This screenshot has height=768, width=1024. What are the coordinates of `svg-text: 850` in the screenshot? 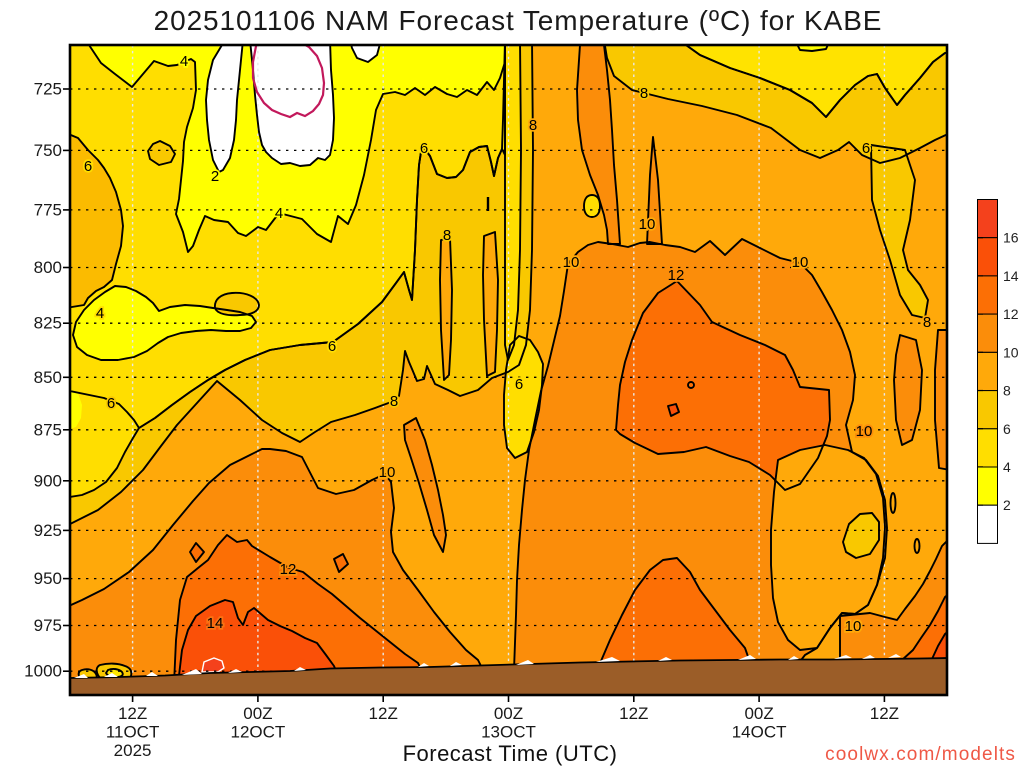 It's located at (48, 377).